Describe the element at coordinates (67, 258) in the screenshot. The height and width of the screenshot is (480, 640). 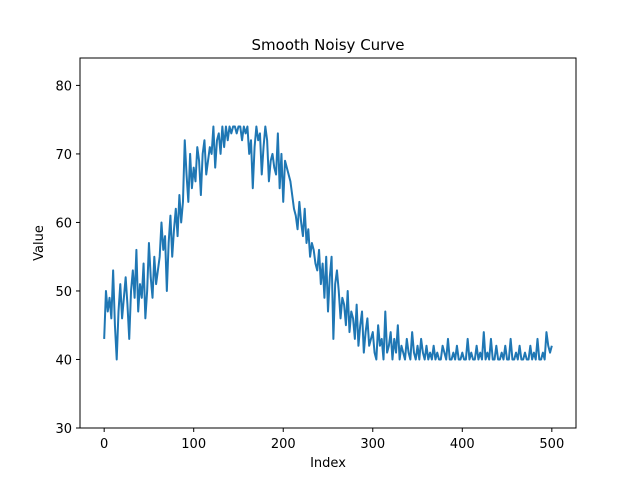
I see `y-axis: 30 40 50 60 70 80` at that location.